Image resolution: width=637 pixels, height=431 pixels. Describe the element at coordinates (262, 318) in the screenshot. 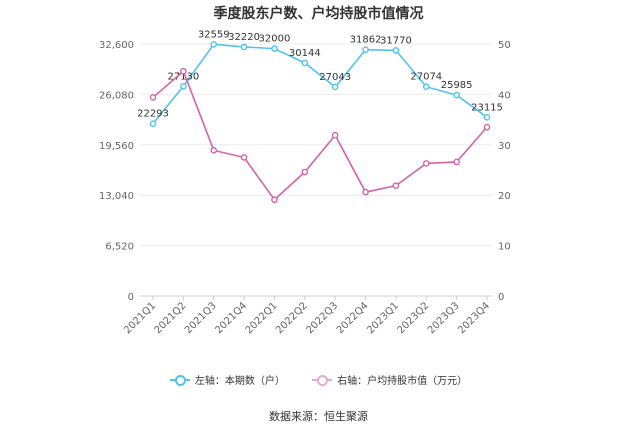

I see `x-axis-tick-label: 2022Q1` at that location.